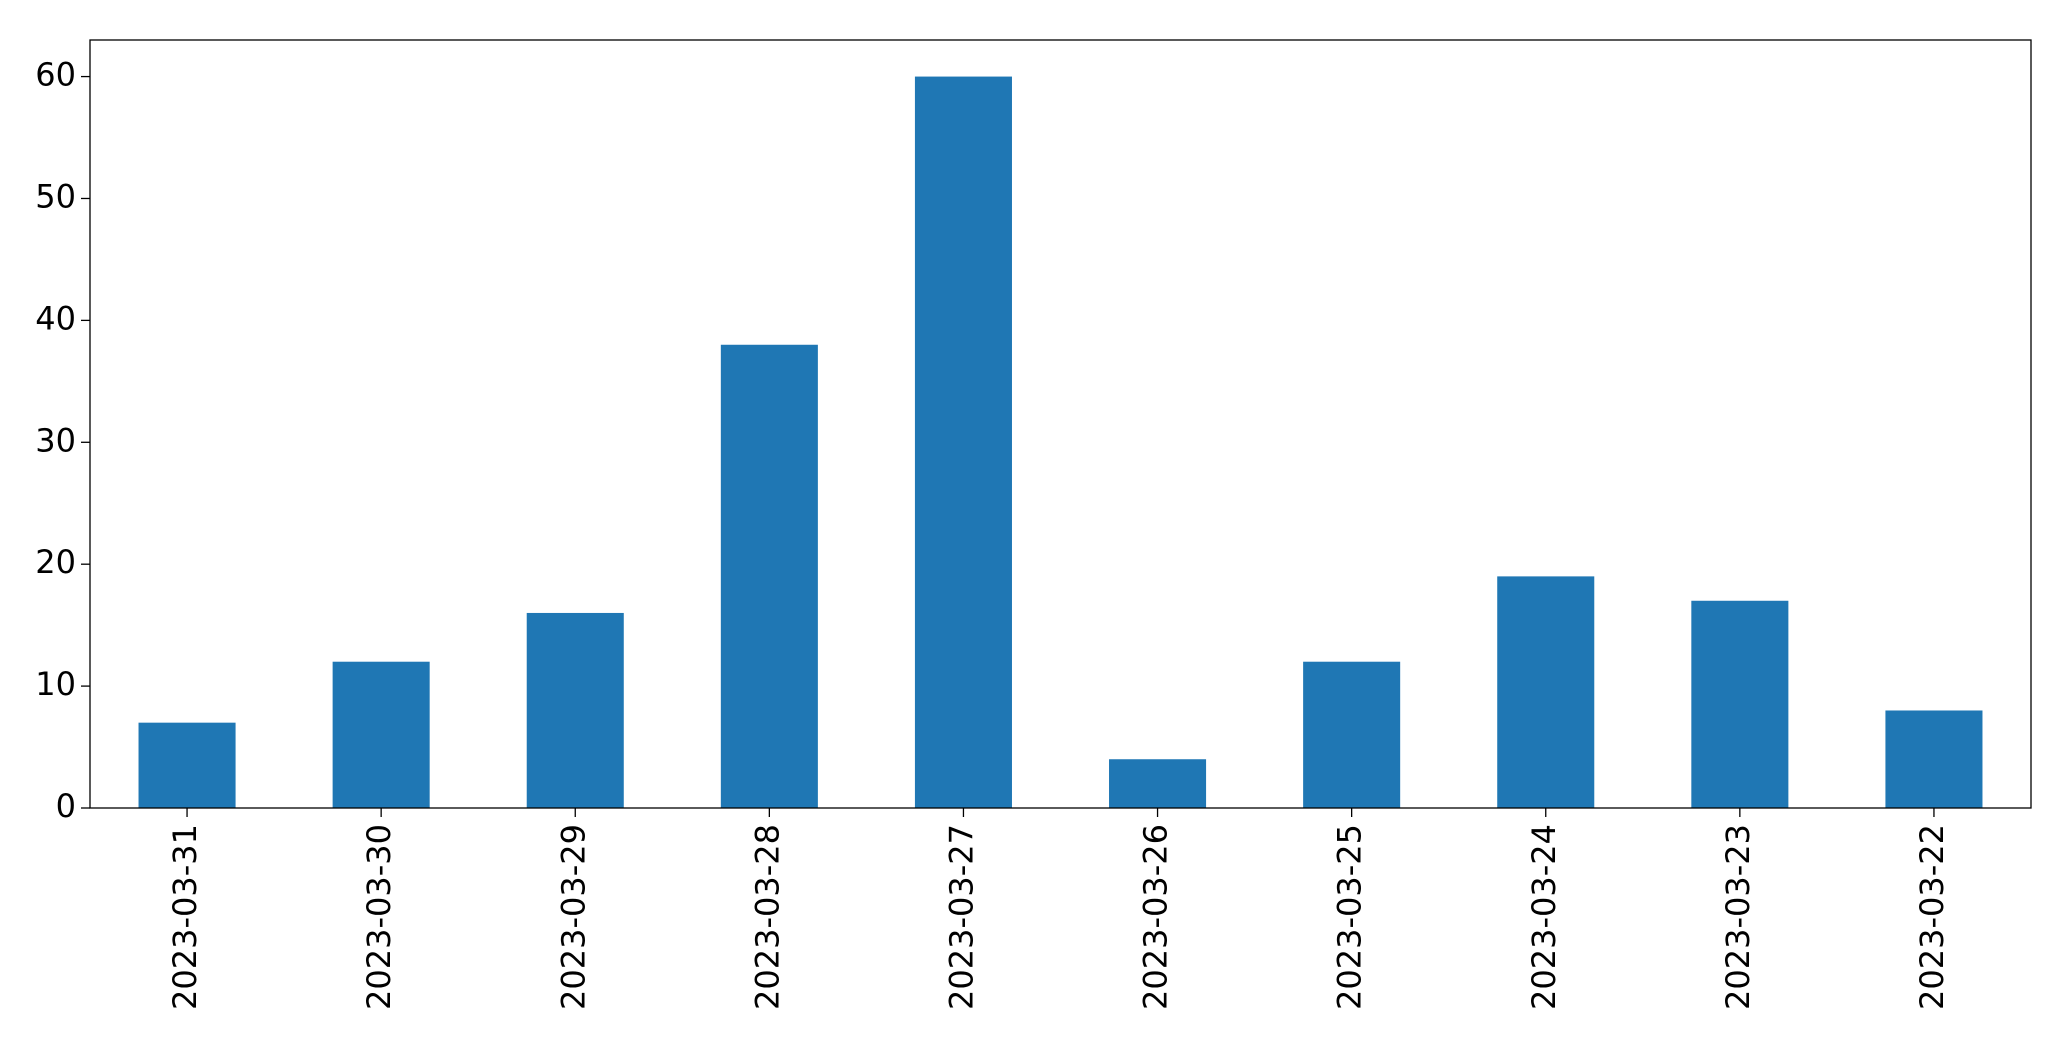 The height and width of the screenshot is (1061, 2071). I want to click on x-tick-label: 2023-03-22, so click(1932, 917).